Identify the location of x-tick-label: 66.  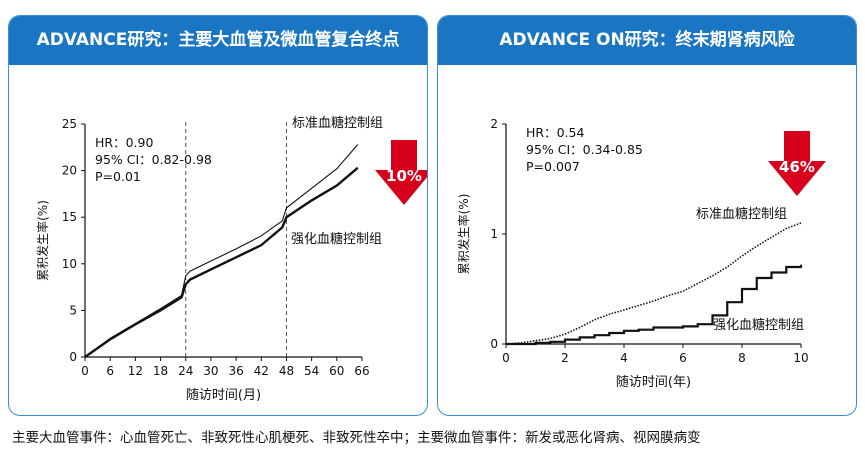
(361, 371).